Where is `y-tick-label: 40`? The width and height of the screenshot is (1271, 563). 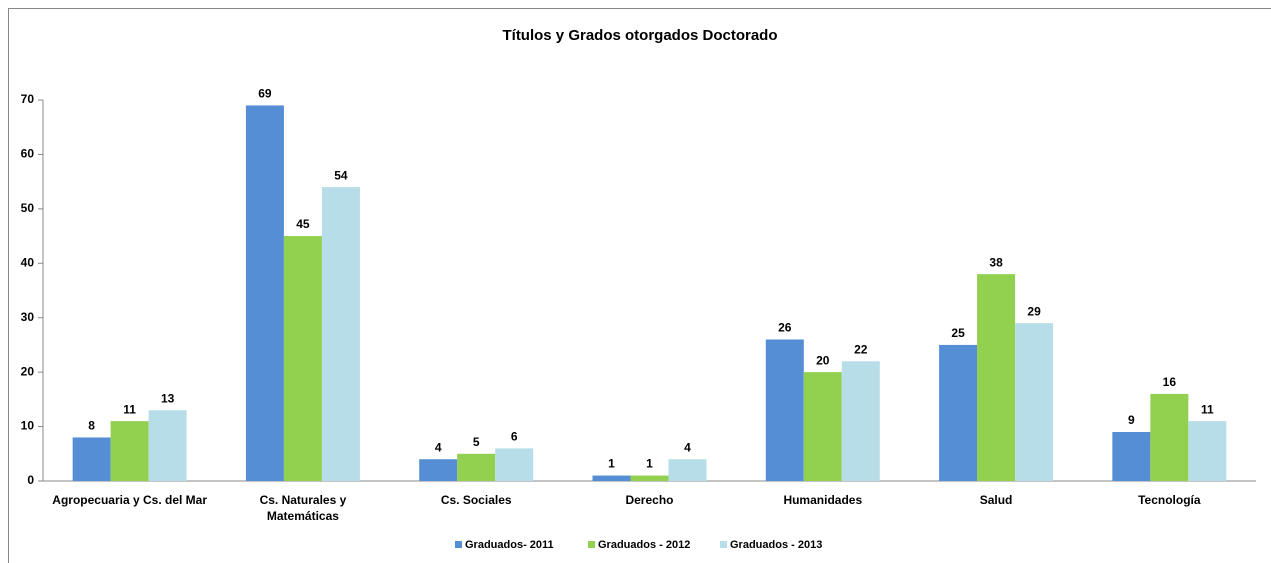 y-tick-label: 40 is located at coordinates (28, 262).